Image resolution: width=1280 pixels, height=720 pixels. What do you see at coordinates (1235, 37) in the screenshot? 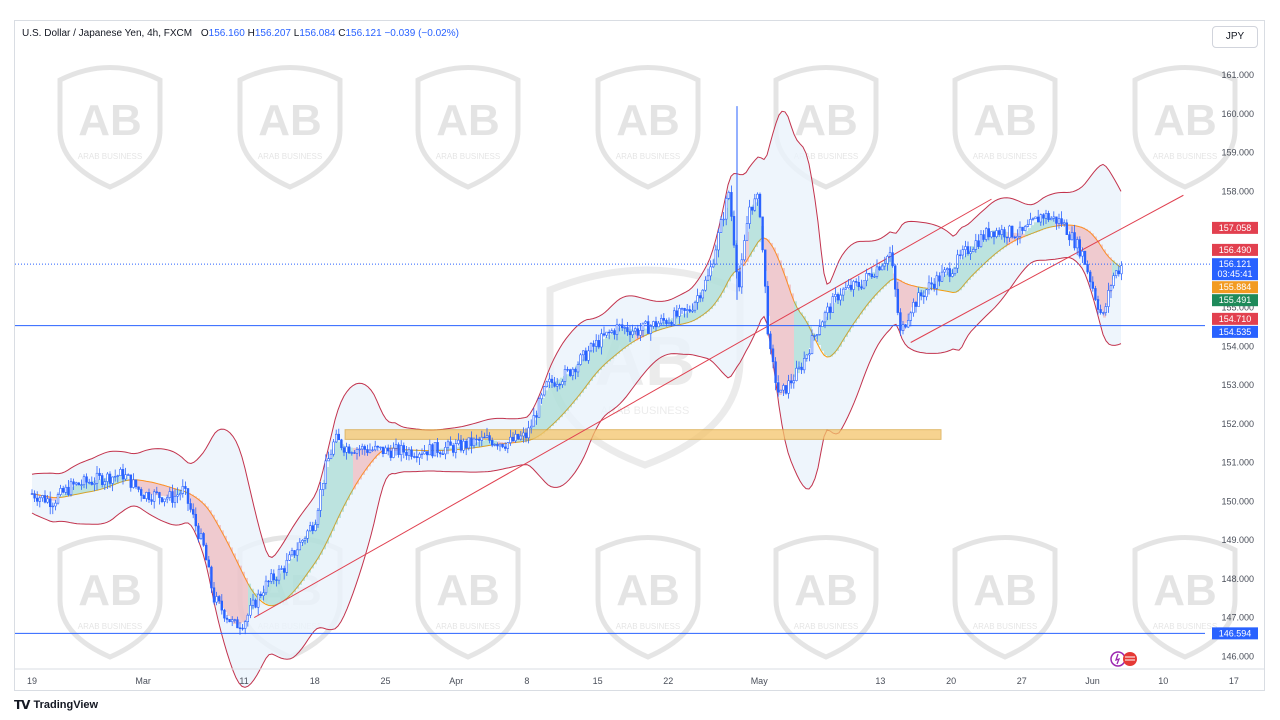
I see `currency-button: JPY` at bounding box center [1235, 37].